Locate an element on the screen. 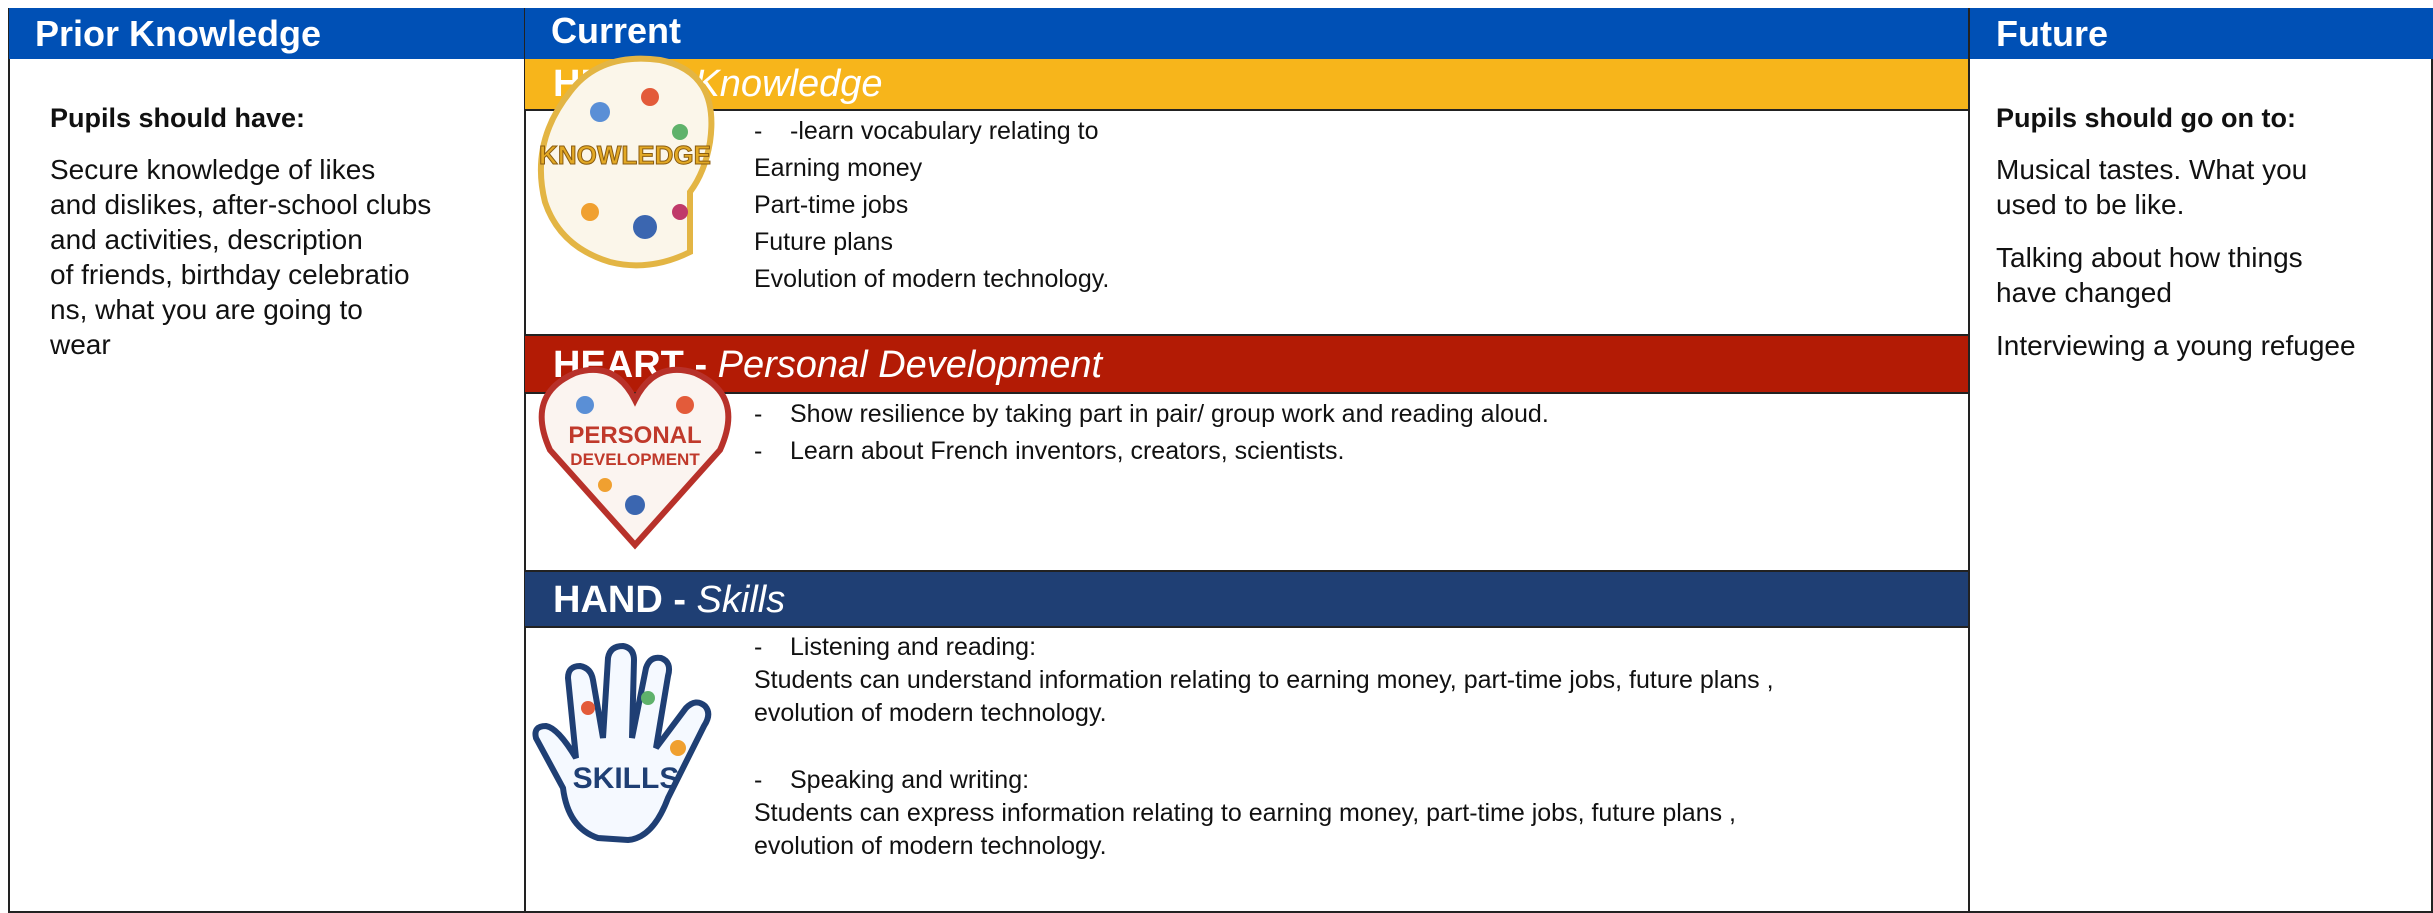 The height and width of the screenshot is (913, 2433). future-paragraph: Interviewing a young refugee is located at coordinates (2176, 345).